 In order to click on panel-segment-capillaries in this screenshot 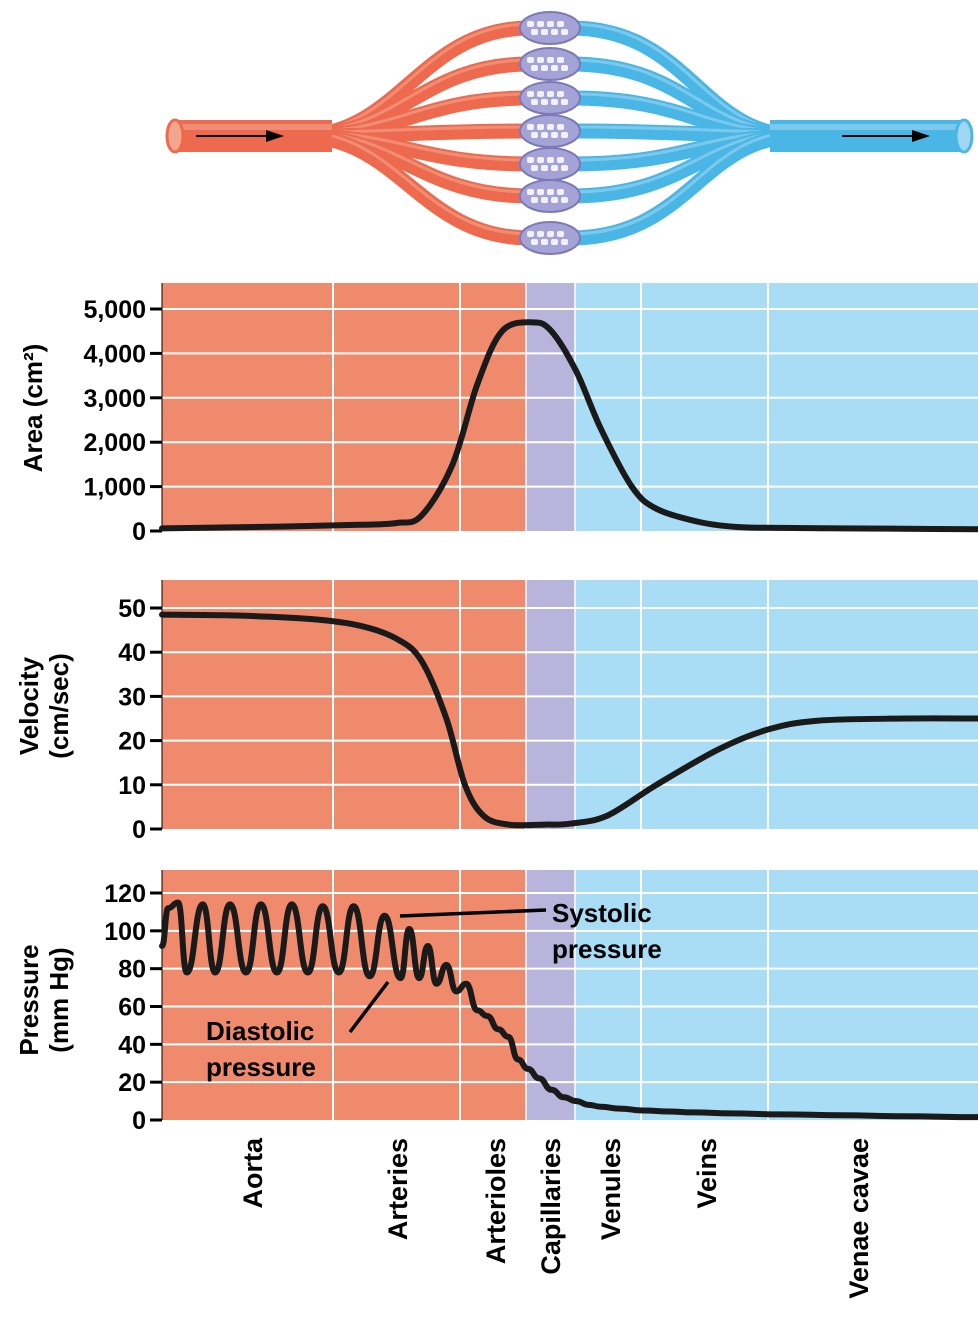, I will do `click(550, 704)`.